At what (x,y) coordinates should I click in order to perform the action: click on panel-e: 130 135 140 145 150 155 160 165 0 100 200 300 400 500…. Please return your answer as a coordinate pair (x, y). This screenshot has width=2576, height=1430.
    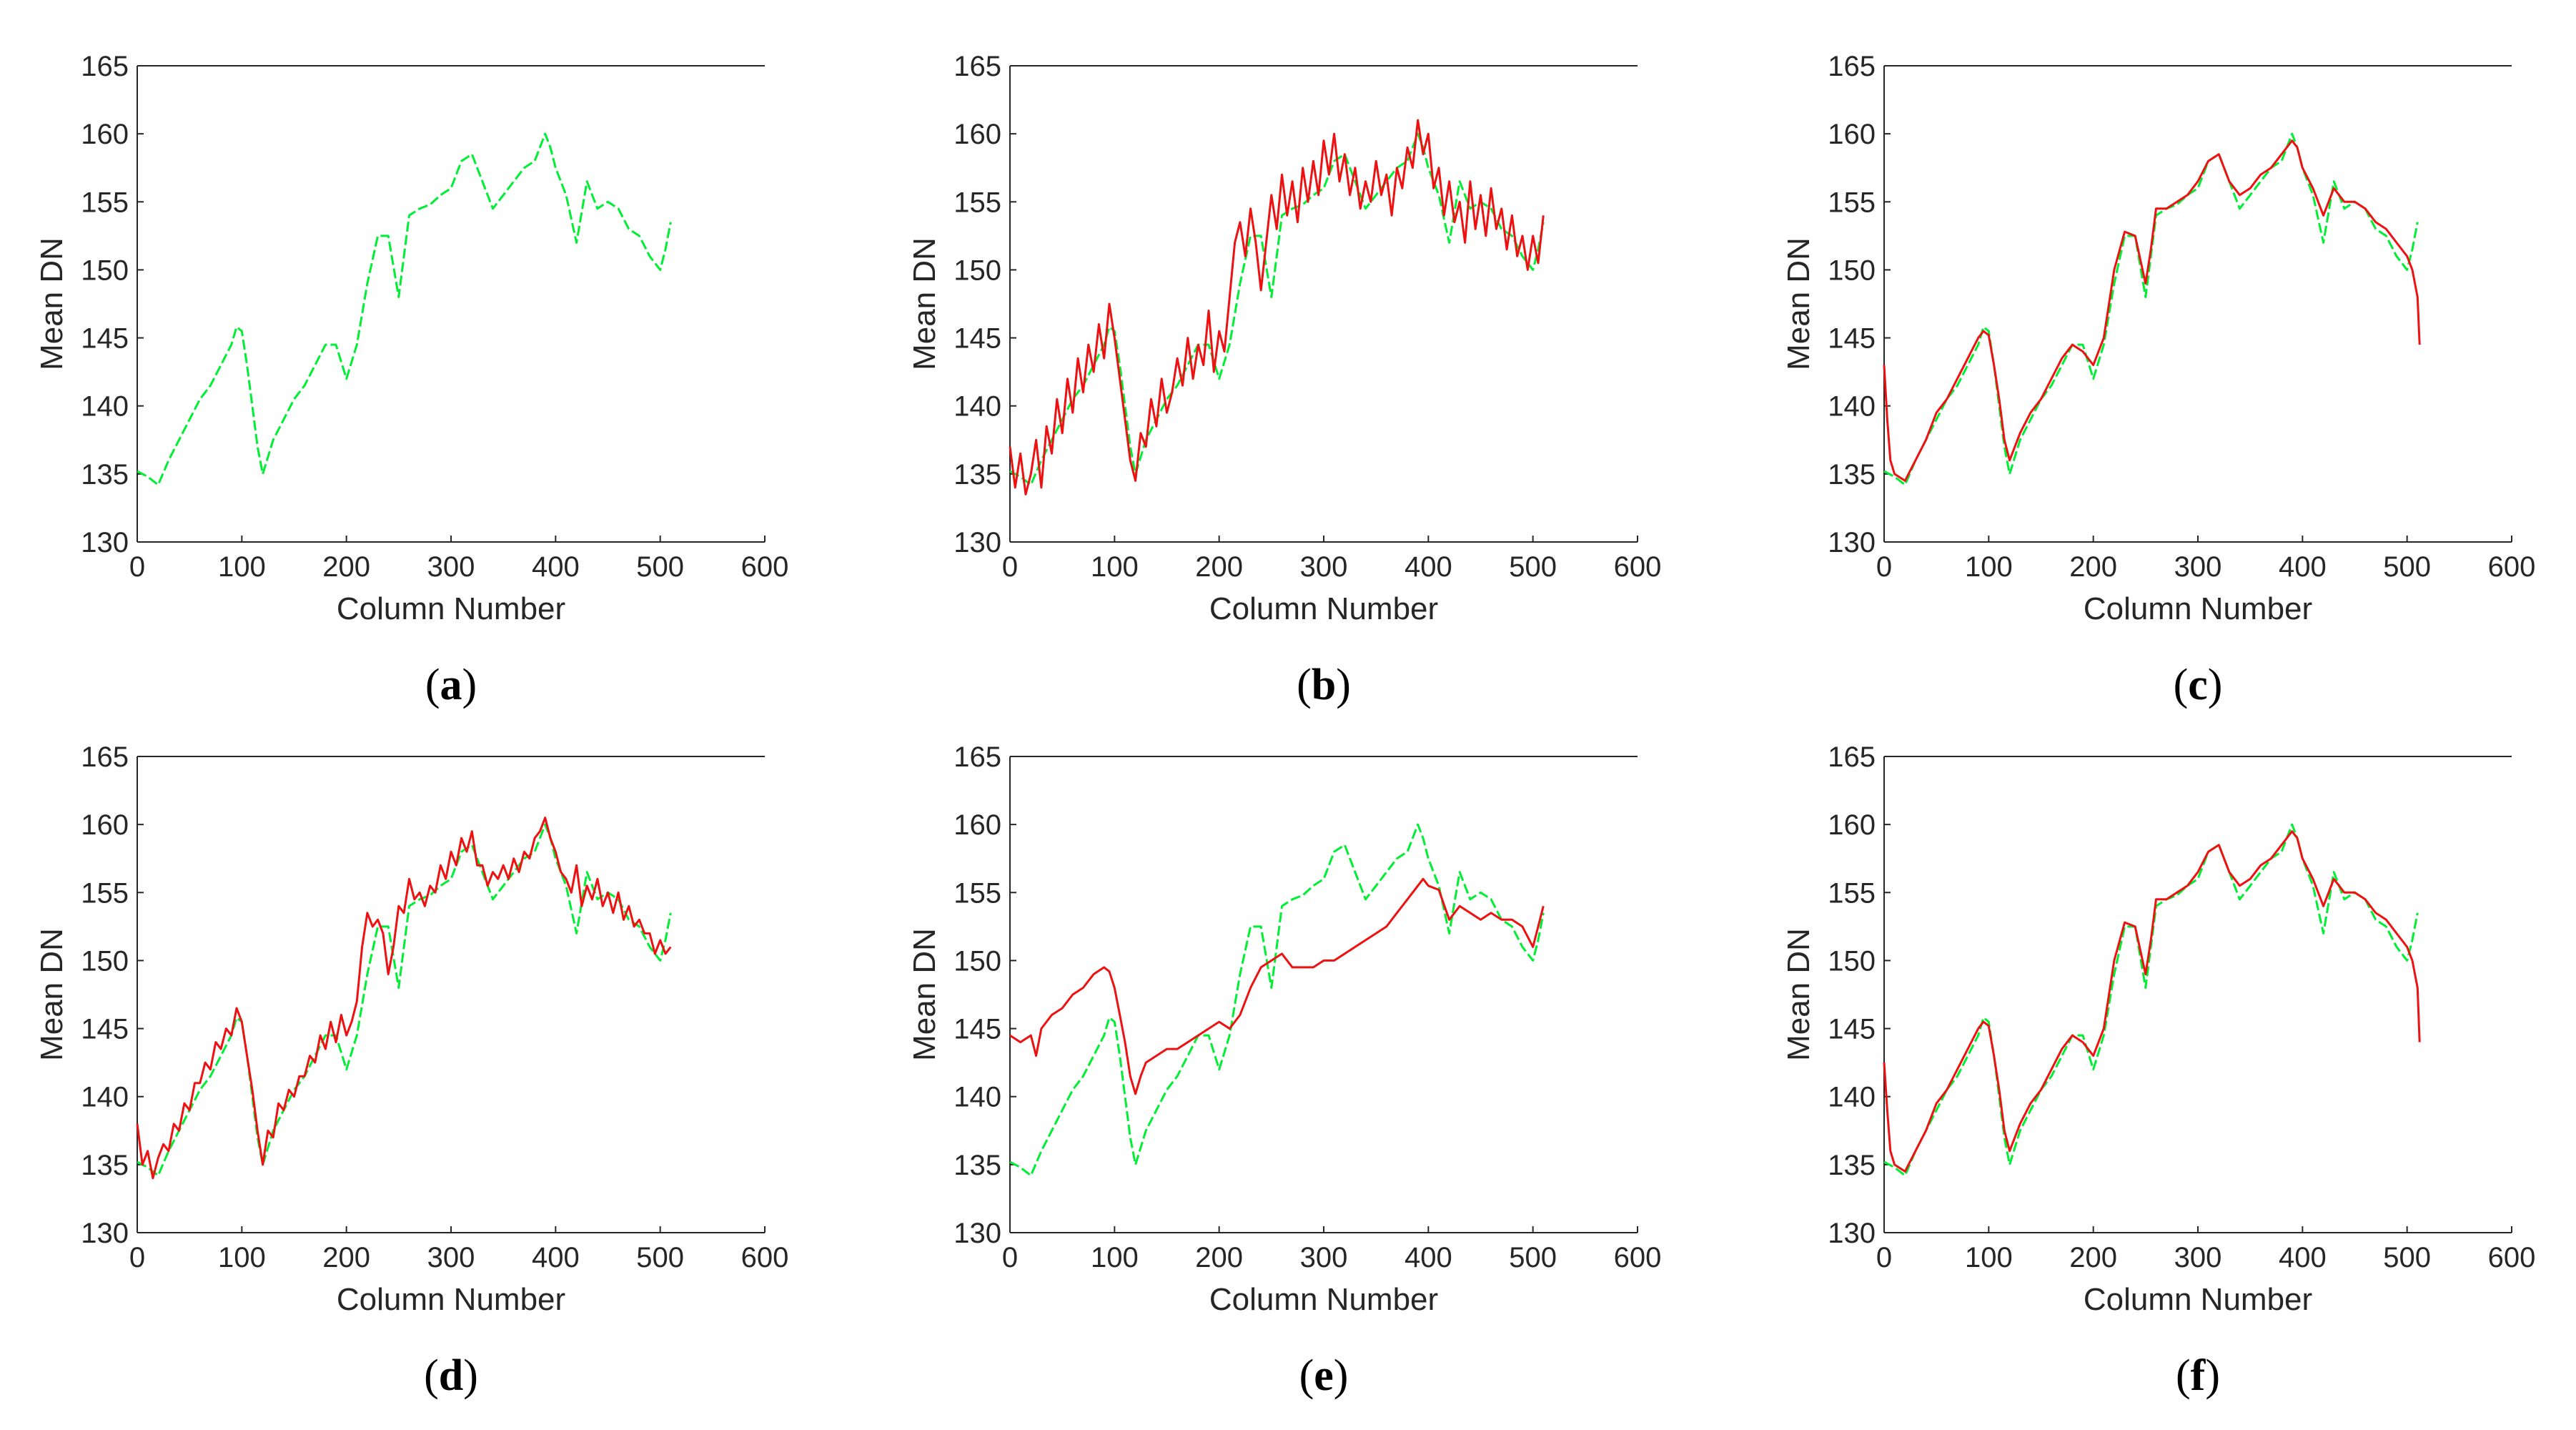
    Looking at the image, I should click on (1284, 1070).